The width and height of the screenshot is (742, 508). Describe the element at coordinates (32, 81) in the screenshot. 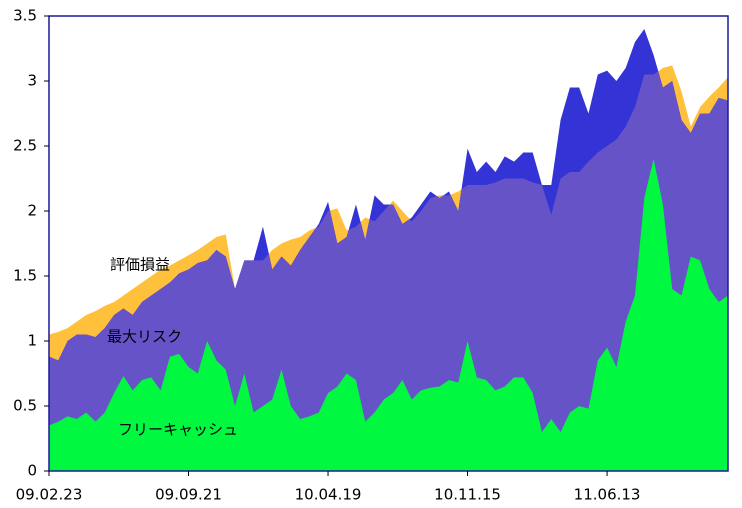

I see `y-tick-label: 3` at that location.